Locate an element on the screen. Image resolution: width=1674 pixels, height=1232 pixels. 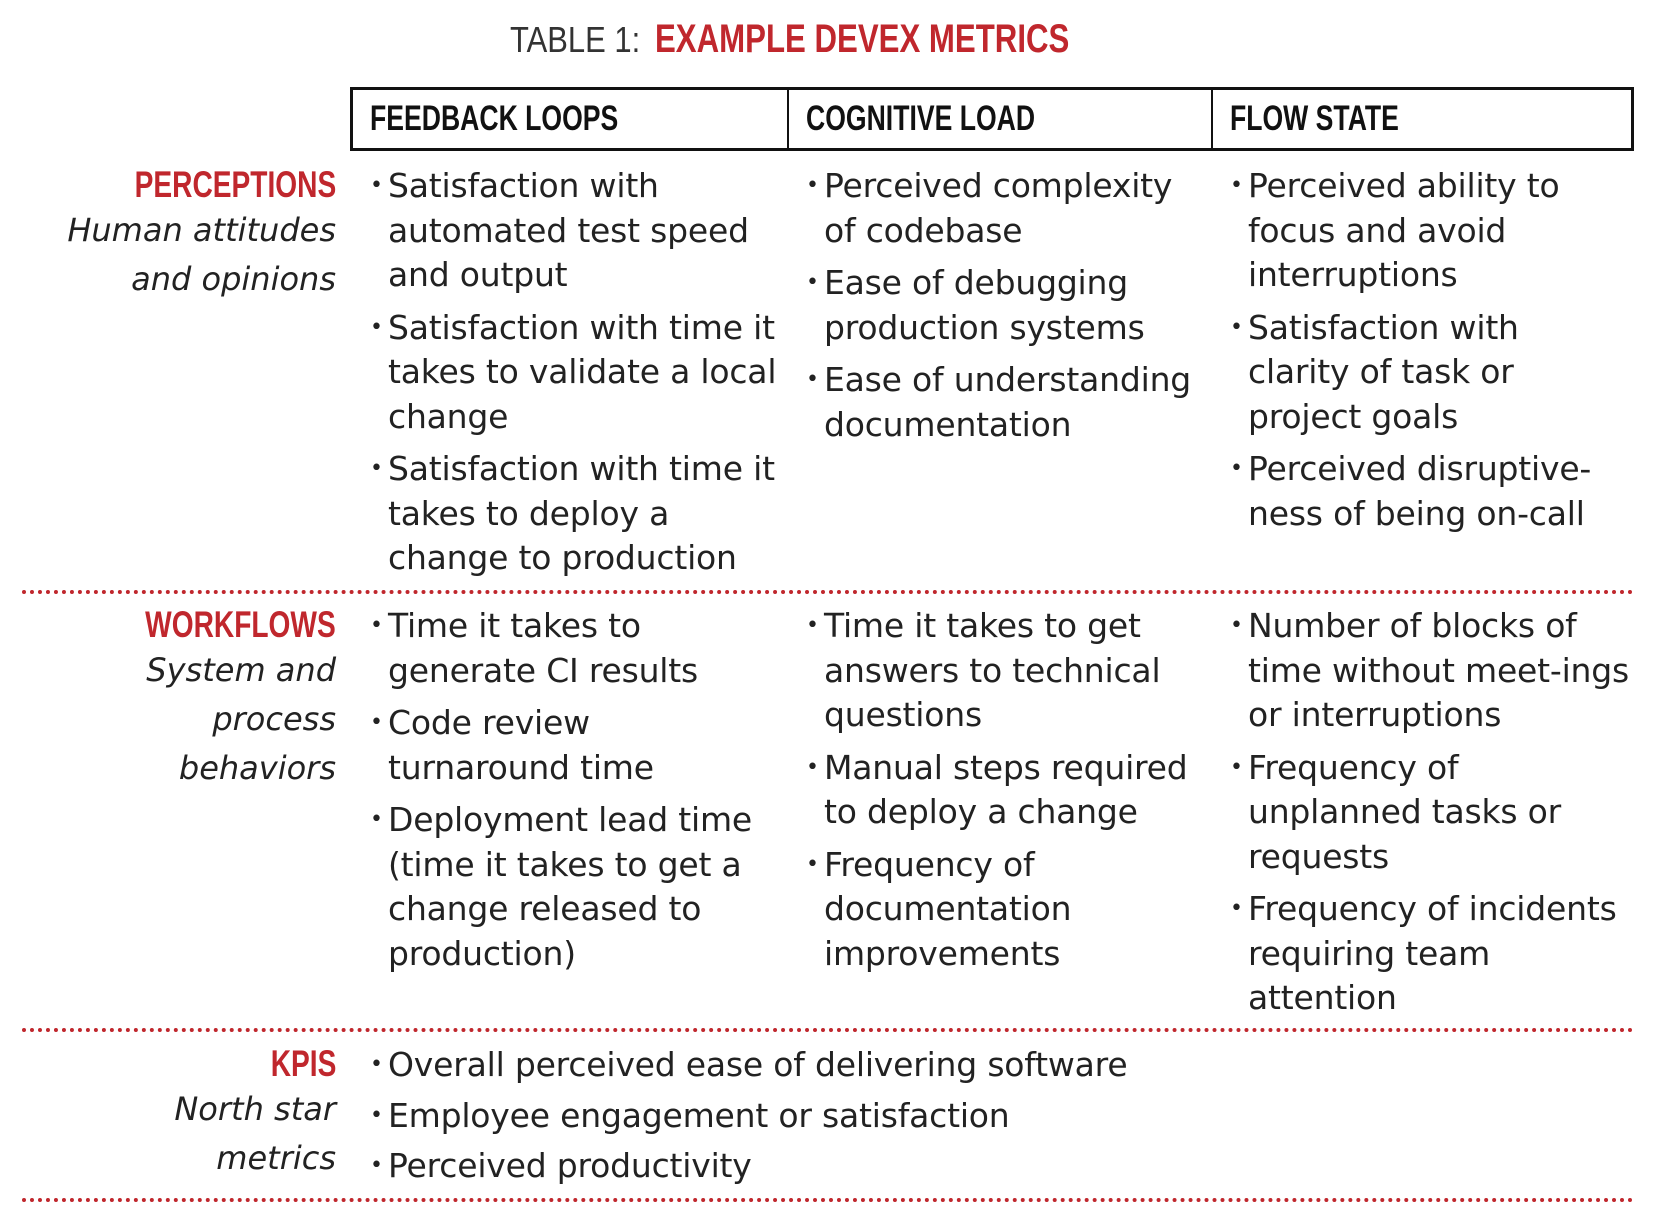
column-header-flow-state: FLOW STATE is located at coordinates (1314, 118).